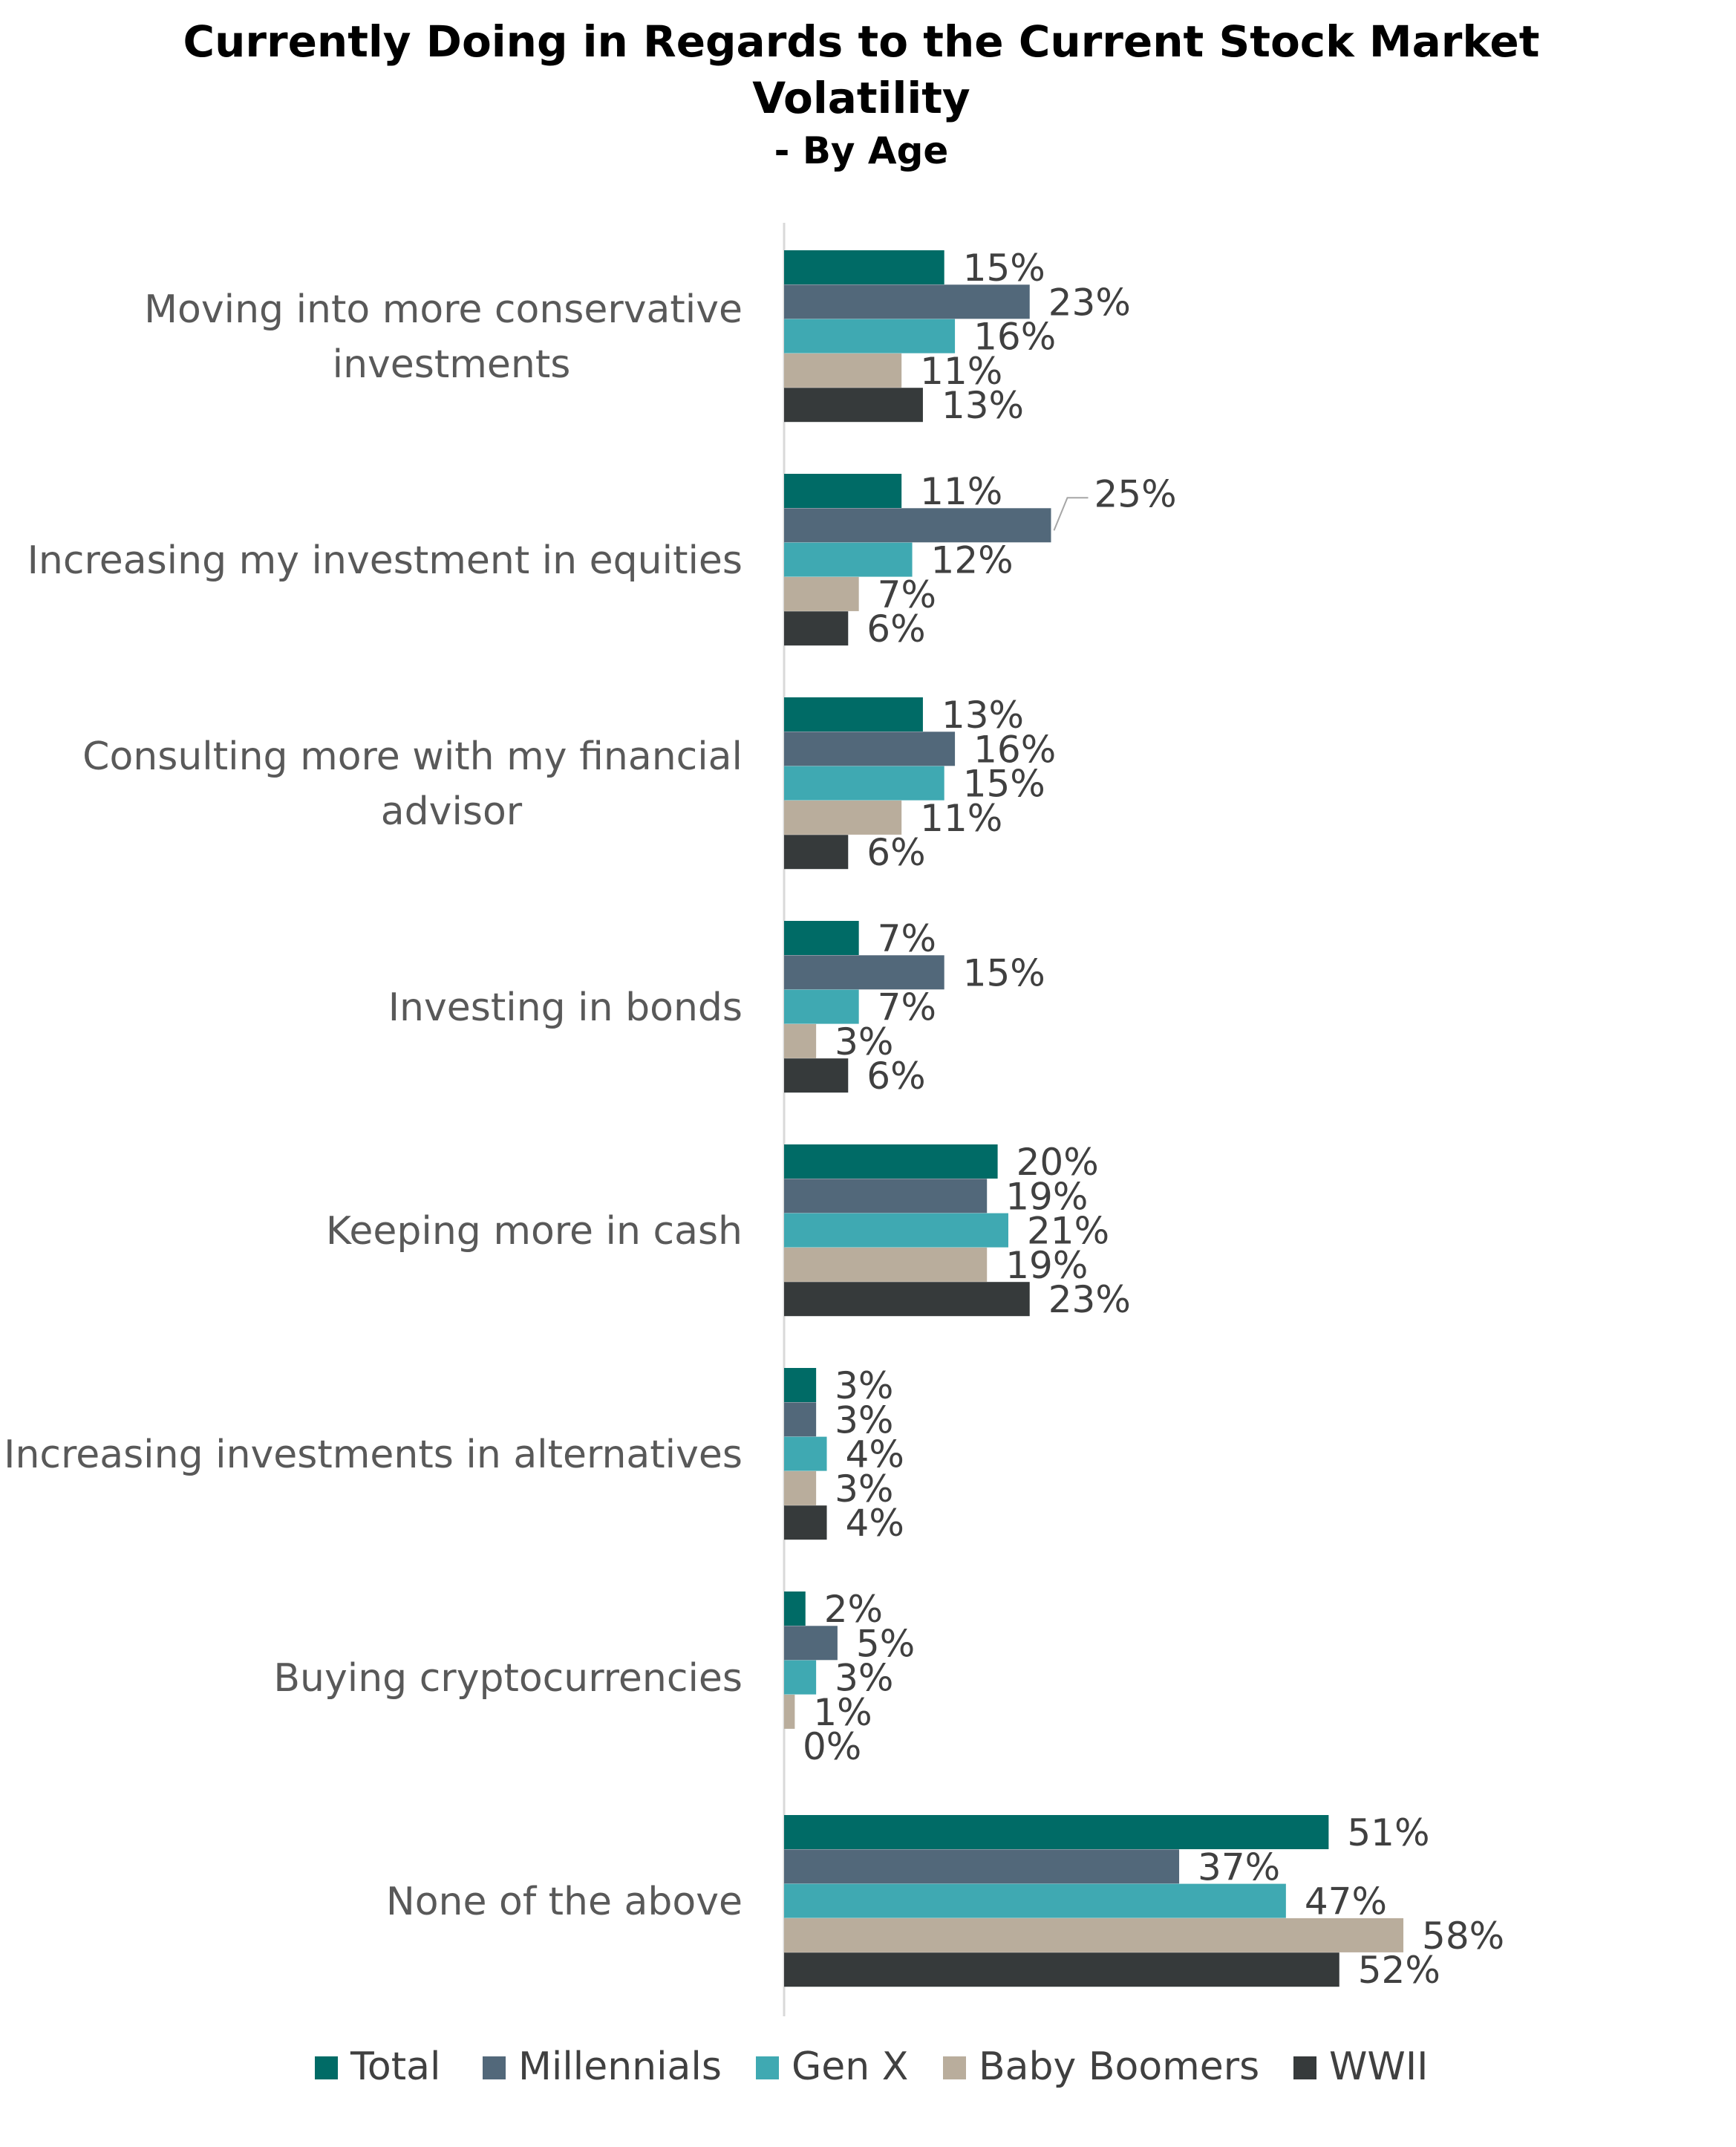 The width and height of the screenshot is (1736, 2147). Describe the element at coordinates (412, 756) in the screenshot. I see `category-label: Consulting more with my financial` at that location.